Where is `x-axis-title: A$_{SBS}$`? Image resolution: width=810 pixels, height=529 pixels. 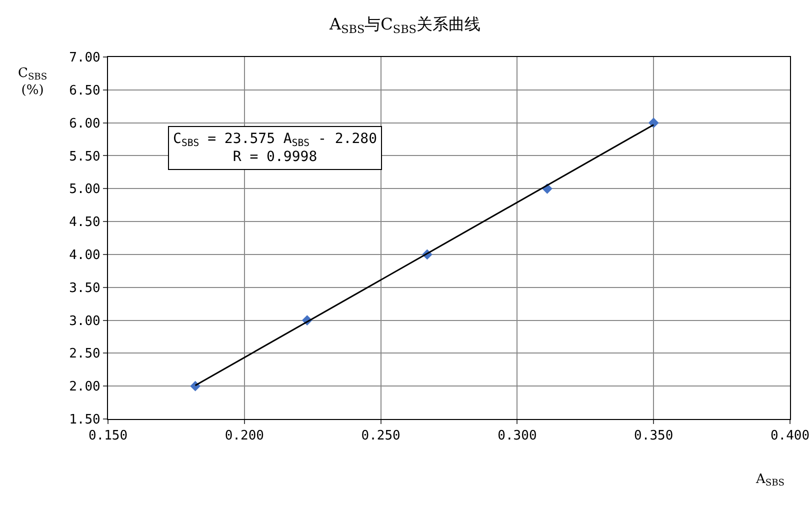
x-axis-title: A$_{SBS}$ is located at coordinates (770, 480).